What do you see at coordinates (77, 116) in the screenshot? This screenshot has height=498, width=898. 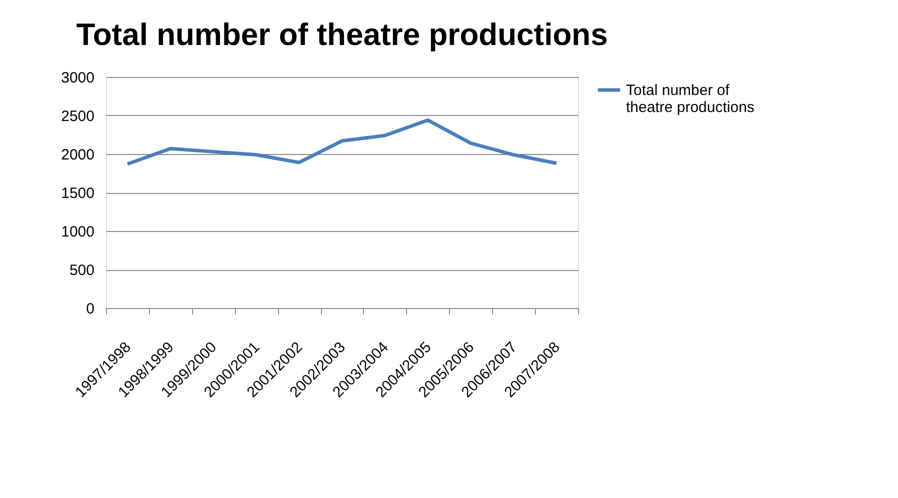 I see `y-tick-label: 2500` at bounding box center [77, 116].